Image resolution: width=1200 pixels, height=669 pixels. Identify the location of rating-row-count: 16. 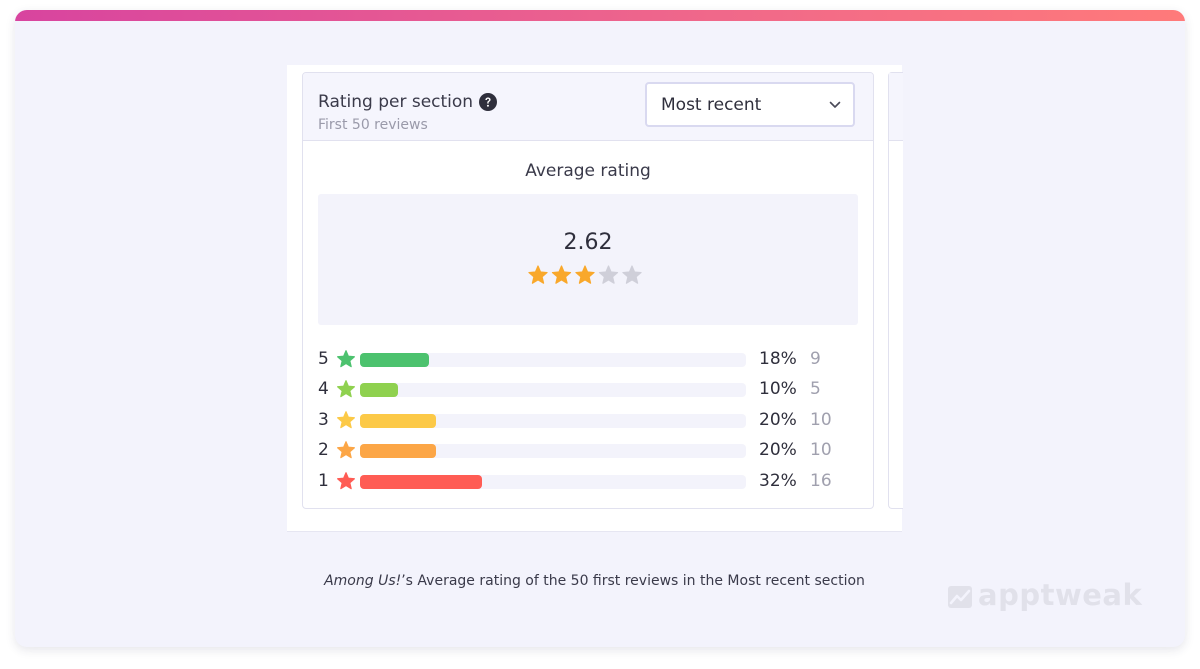
(821, 481).